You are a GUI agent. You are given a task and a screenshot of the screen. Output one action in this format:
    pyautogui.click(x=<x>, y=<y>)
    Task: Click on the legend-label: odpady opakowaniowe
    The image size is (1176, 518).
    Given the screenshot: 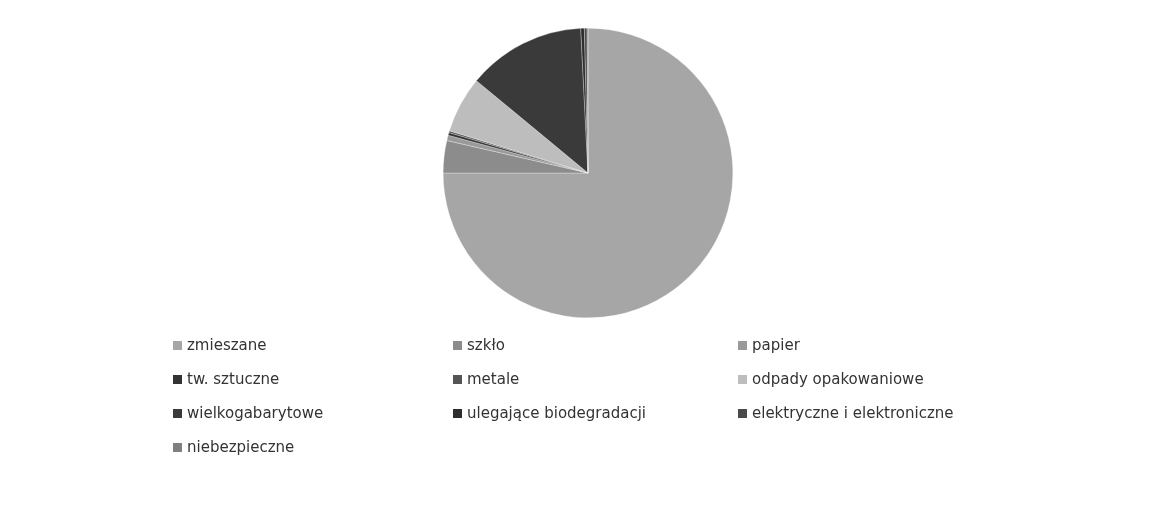 What is the action you would take?
    pyautogui.click(x=838, y=379)
    